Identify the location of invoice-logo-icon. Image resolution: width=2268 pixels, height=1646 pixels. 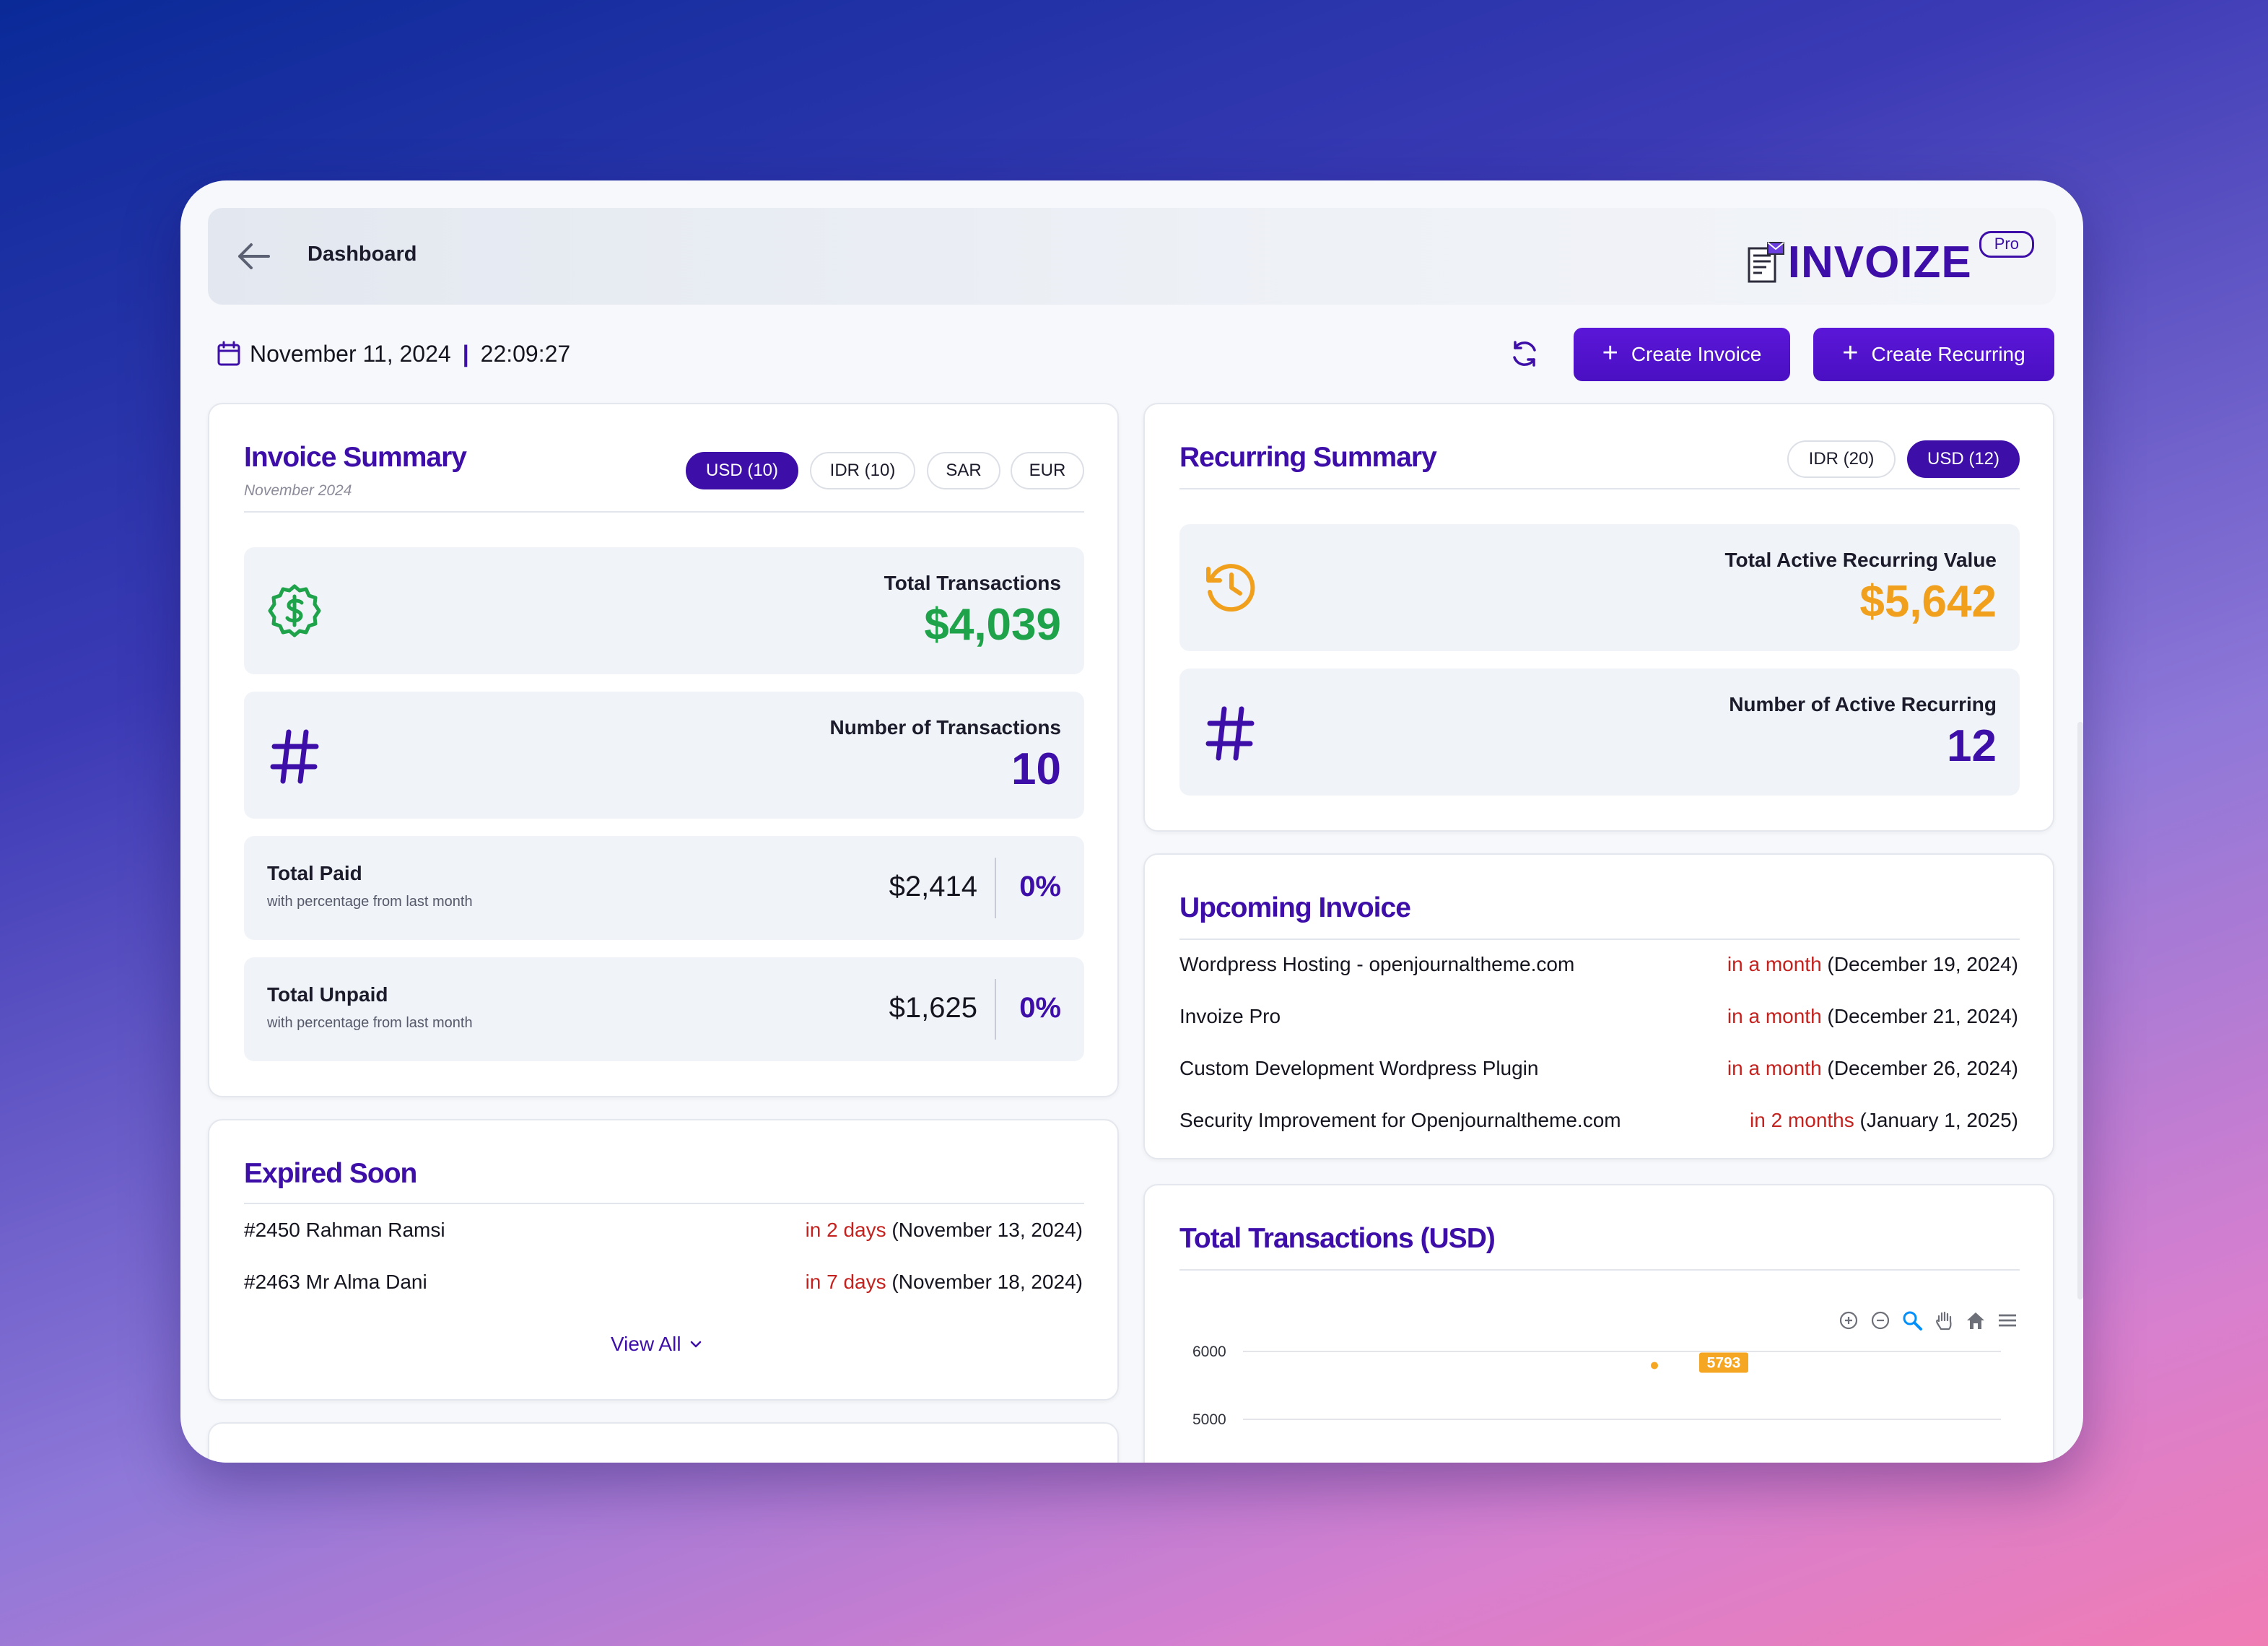
(1766, 262).